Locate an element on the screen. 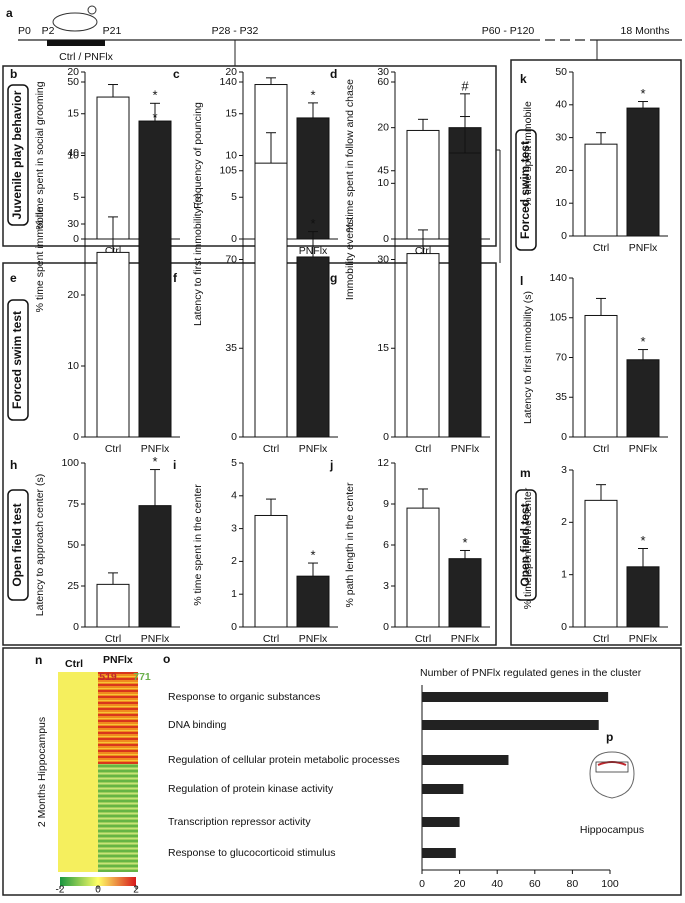 This screenshot has width=685, height=903. y-tick-label: 12 is located at coordinates (383, 463).